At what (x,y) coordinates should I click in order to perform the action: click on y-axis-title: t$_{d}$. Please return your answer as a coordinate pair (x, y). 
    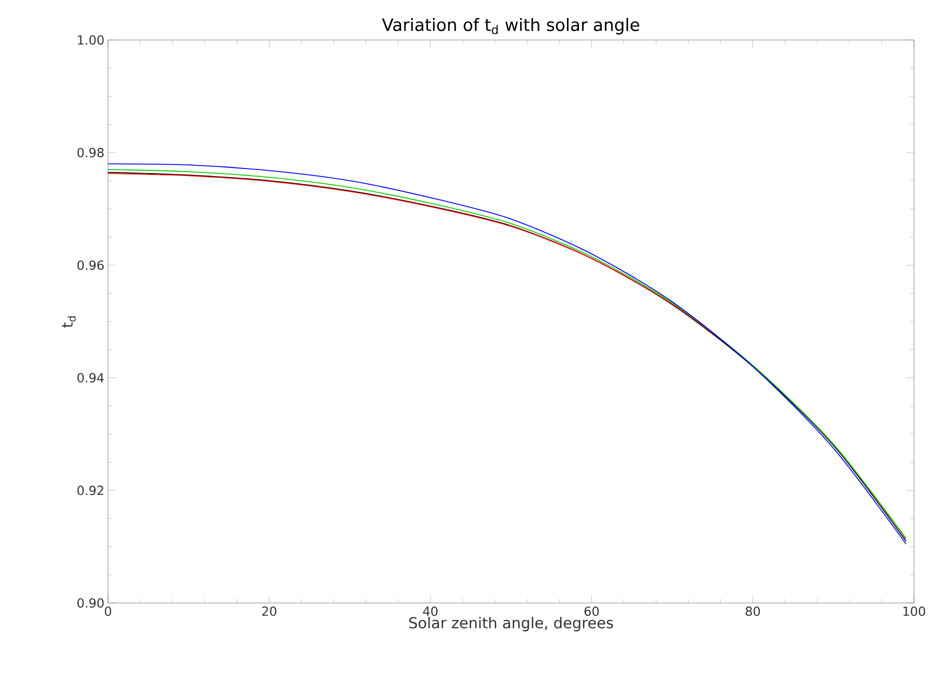
    Looking at the image, I should click on (69, 322).